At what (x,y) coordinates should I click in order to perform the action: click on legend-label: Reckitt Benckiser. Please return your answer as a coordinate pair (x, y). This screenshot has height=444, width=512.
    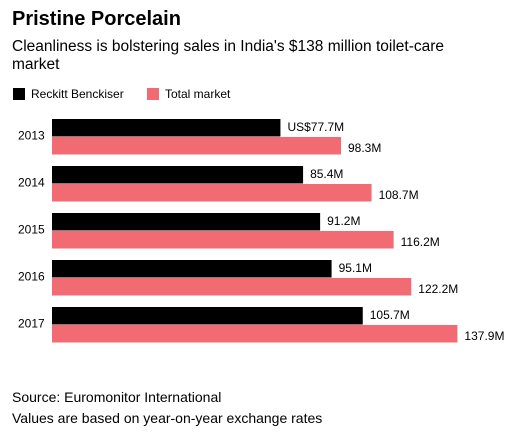
    Looking at the image, I should click on (77, 94).